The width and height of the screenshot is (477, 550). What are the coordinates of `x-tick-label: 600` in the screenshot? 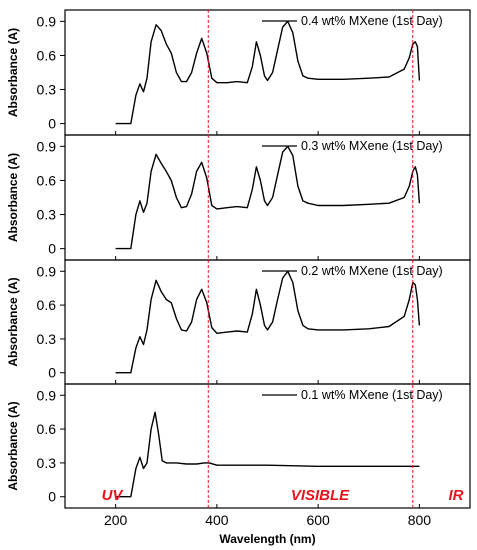 It's located at (318, 520).